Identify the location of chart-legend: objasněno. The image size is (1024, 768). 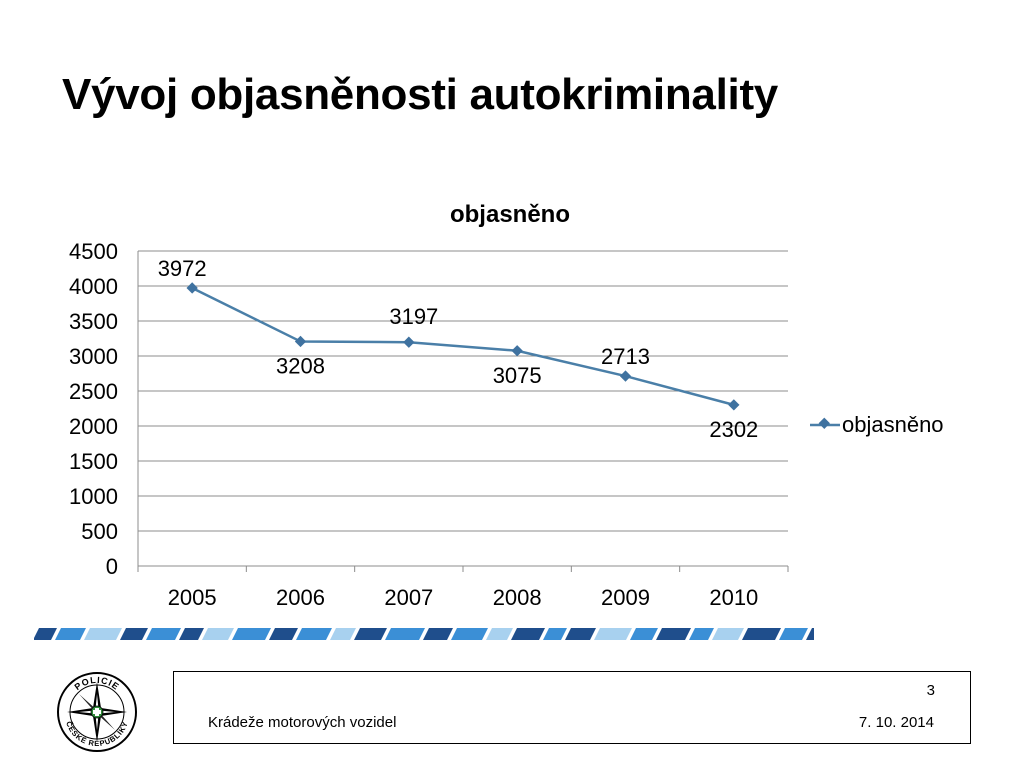
(877, 424).